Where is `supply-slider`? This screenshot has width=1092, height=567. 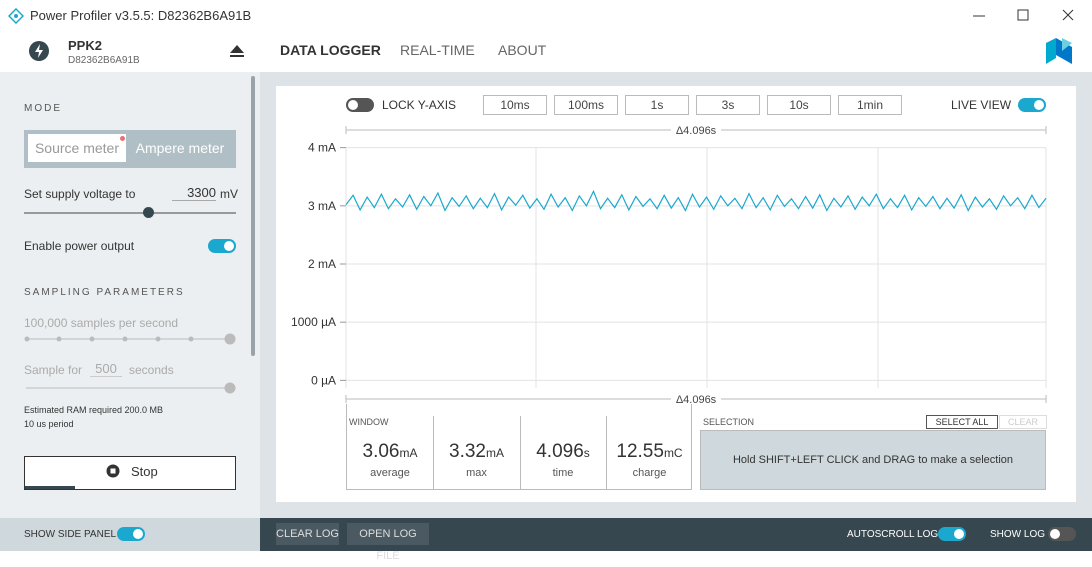
supply-slider is located at coordinates (130, 213).